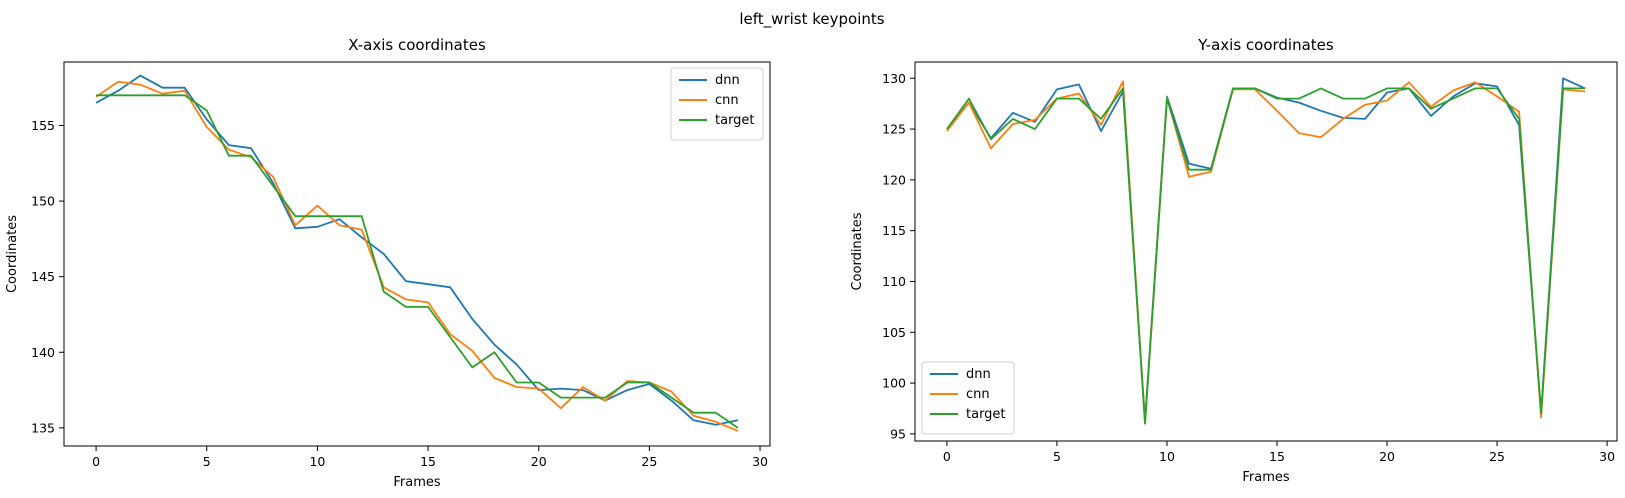 This screenshot has height=498, width=1625. What do you see at coordinates (43, 427) in the screenshot?
I see `chart-0-y-tick-label: 135` at bounding box center [43, 427].